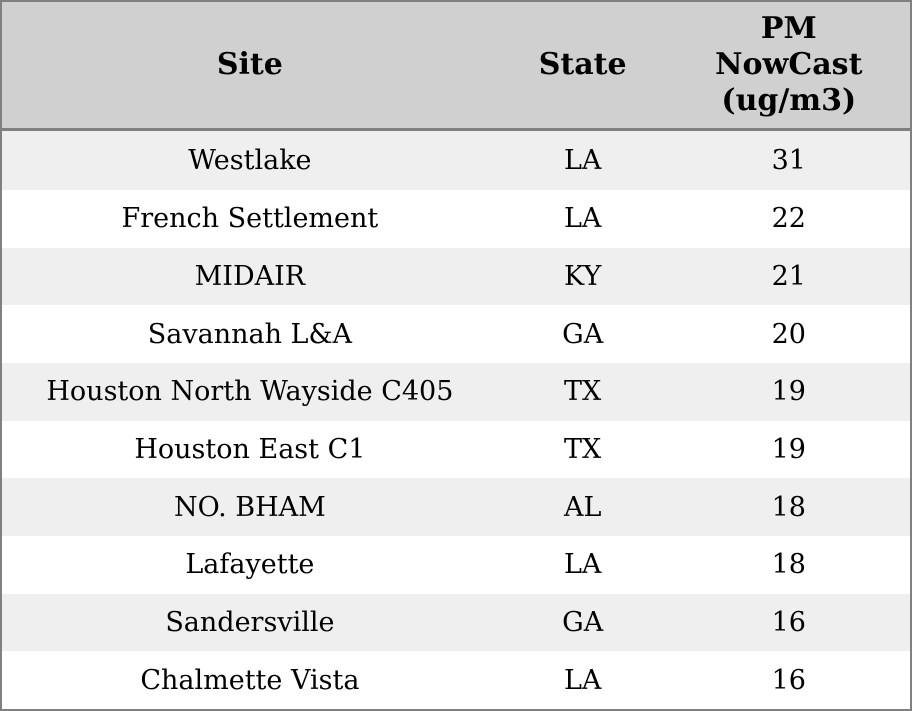  What do you see at coordinates (788, 219) in the screenshot?
I see `cell-pm-nowcast: 22` at bounding box center [788, 219].